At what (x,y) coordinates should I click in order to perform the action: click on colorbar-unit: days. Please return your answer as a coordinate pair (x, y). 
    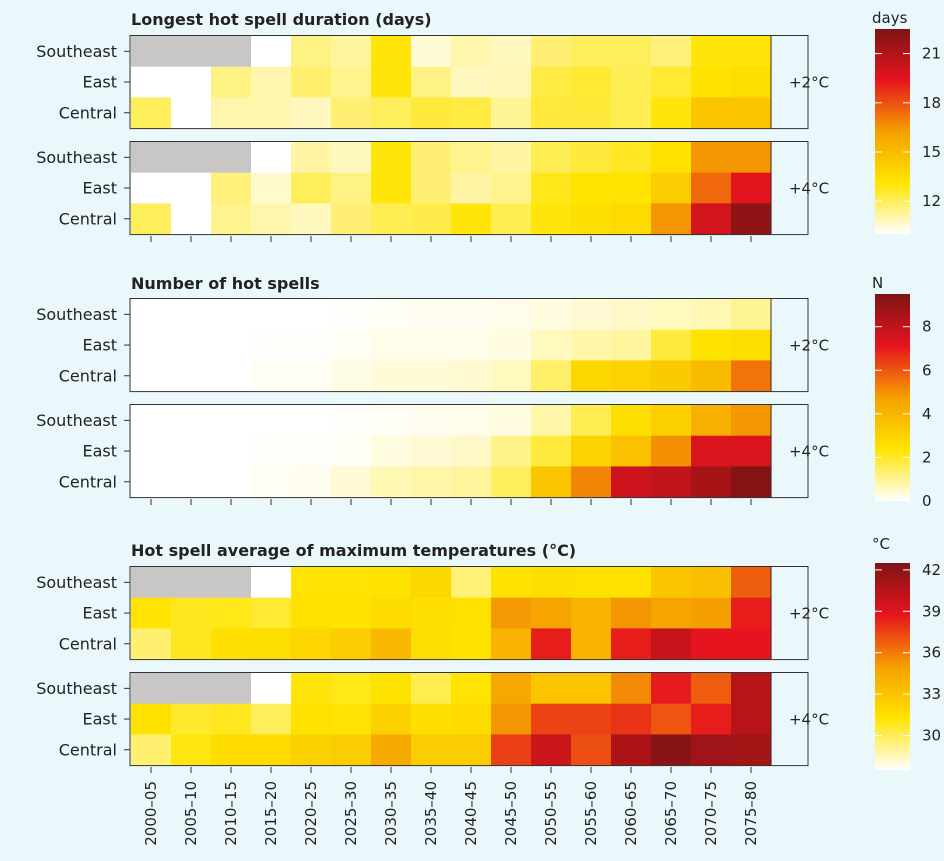
    Looking at the image, I should click on (890, 18).